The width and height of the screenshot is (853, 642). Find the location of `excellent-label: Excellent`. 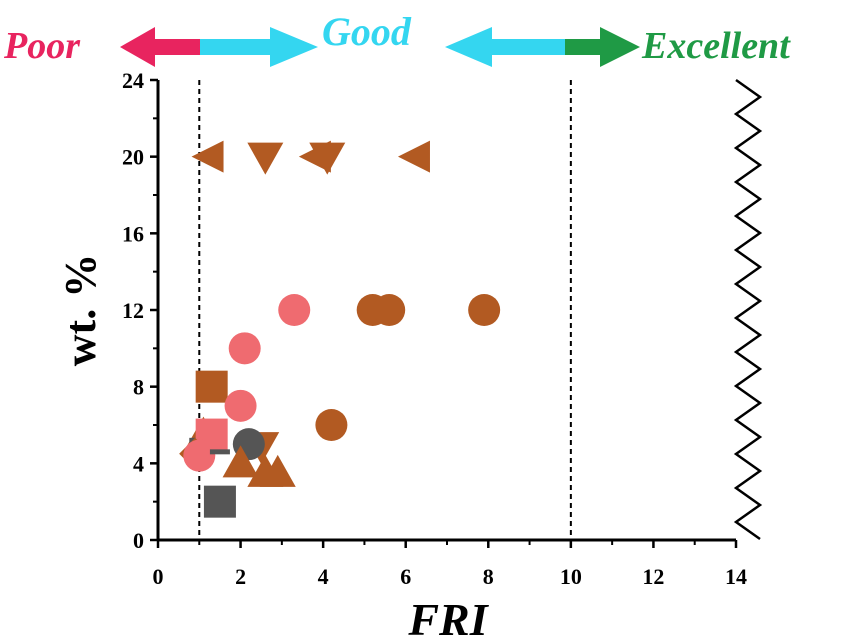

excellent-label: Excellent is located at coordinates (716, 46).